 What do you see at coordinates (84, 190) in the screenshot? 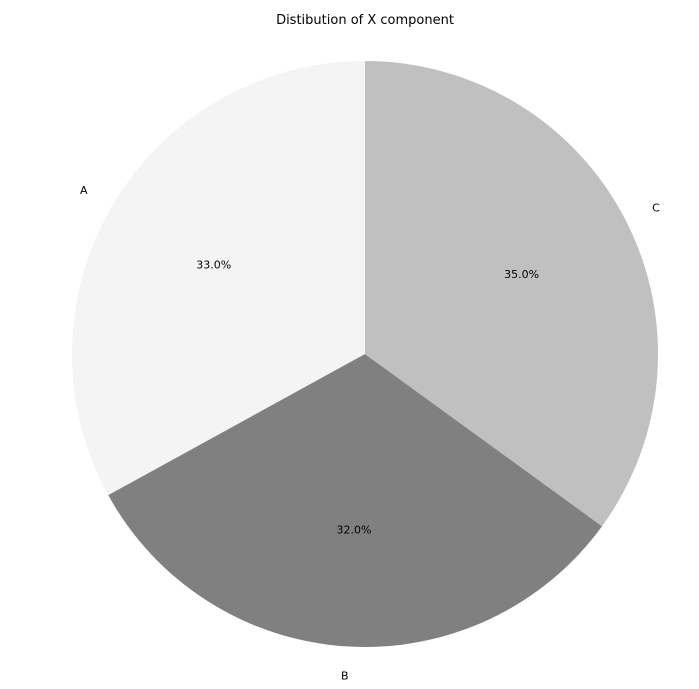
I see `slice-label-a: A` at bounding box center [84, 190].